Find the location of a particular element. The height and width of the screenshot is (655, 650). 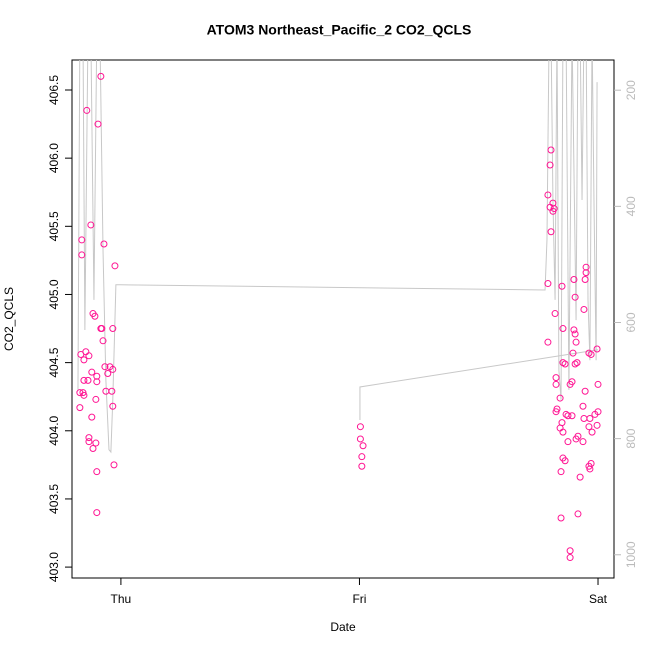

y-tick-label: 406.5 is located at coordinates (54, 90).